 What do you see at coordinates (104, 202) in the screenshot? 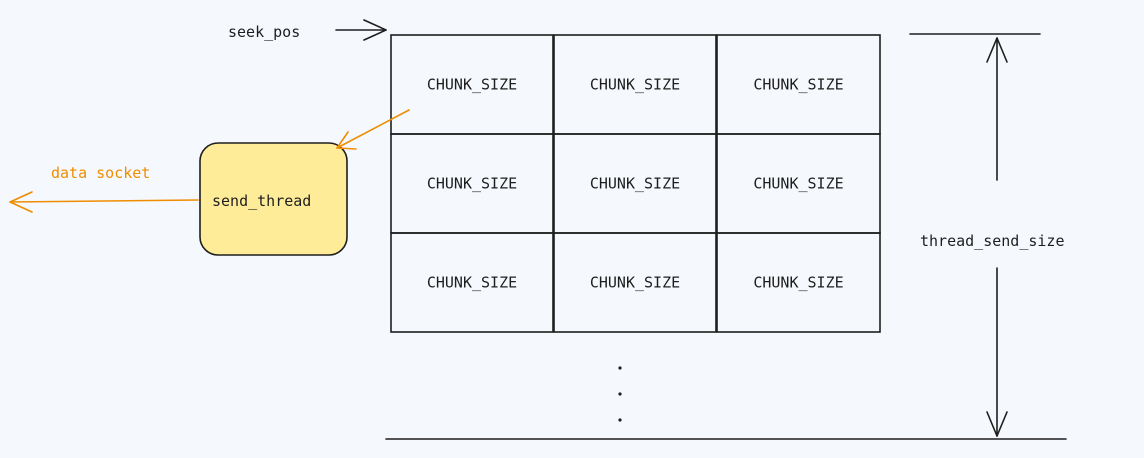
I see `data-socket-arrow` at bounding box center [104, 202].